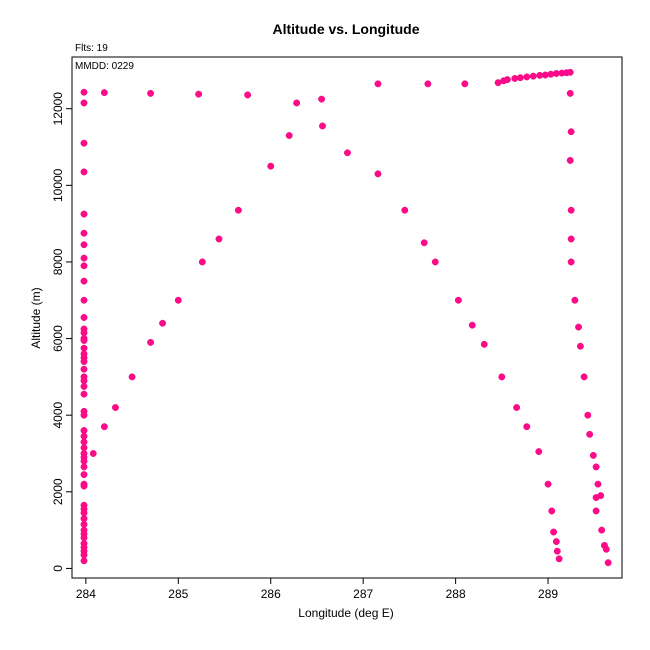 This screenshot has width=650, height=650. Describe the element at coordinates (36, 317) in the screenshot. I see `y-axis-label: Altitude (m)` at that location.